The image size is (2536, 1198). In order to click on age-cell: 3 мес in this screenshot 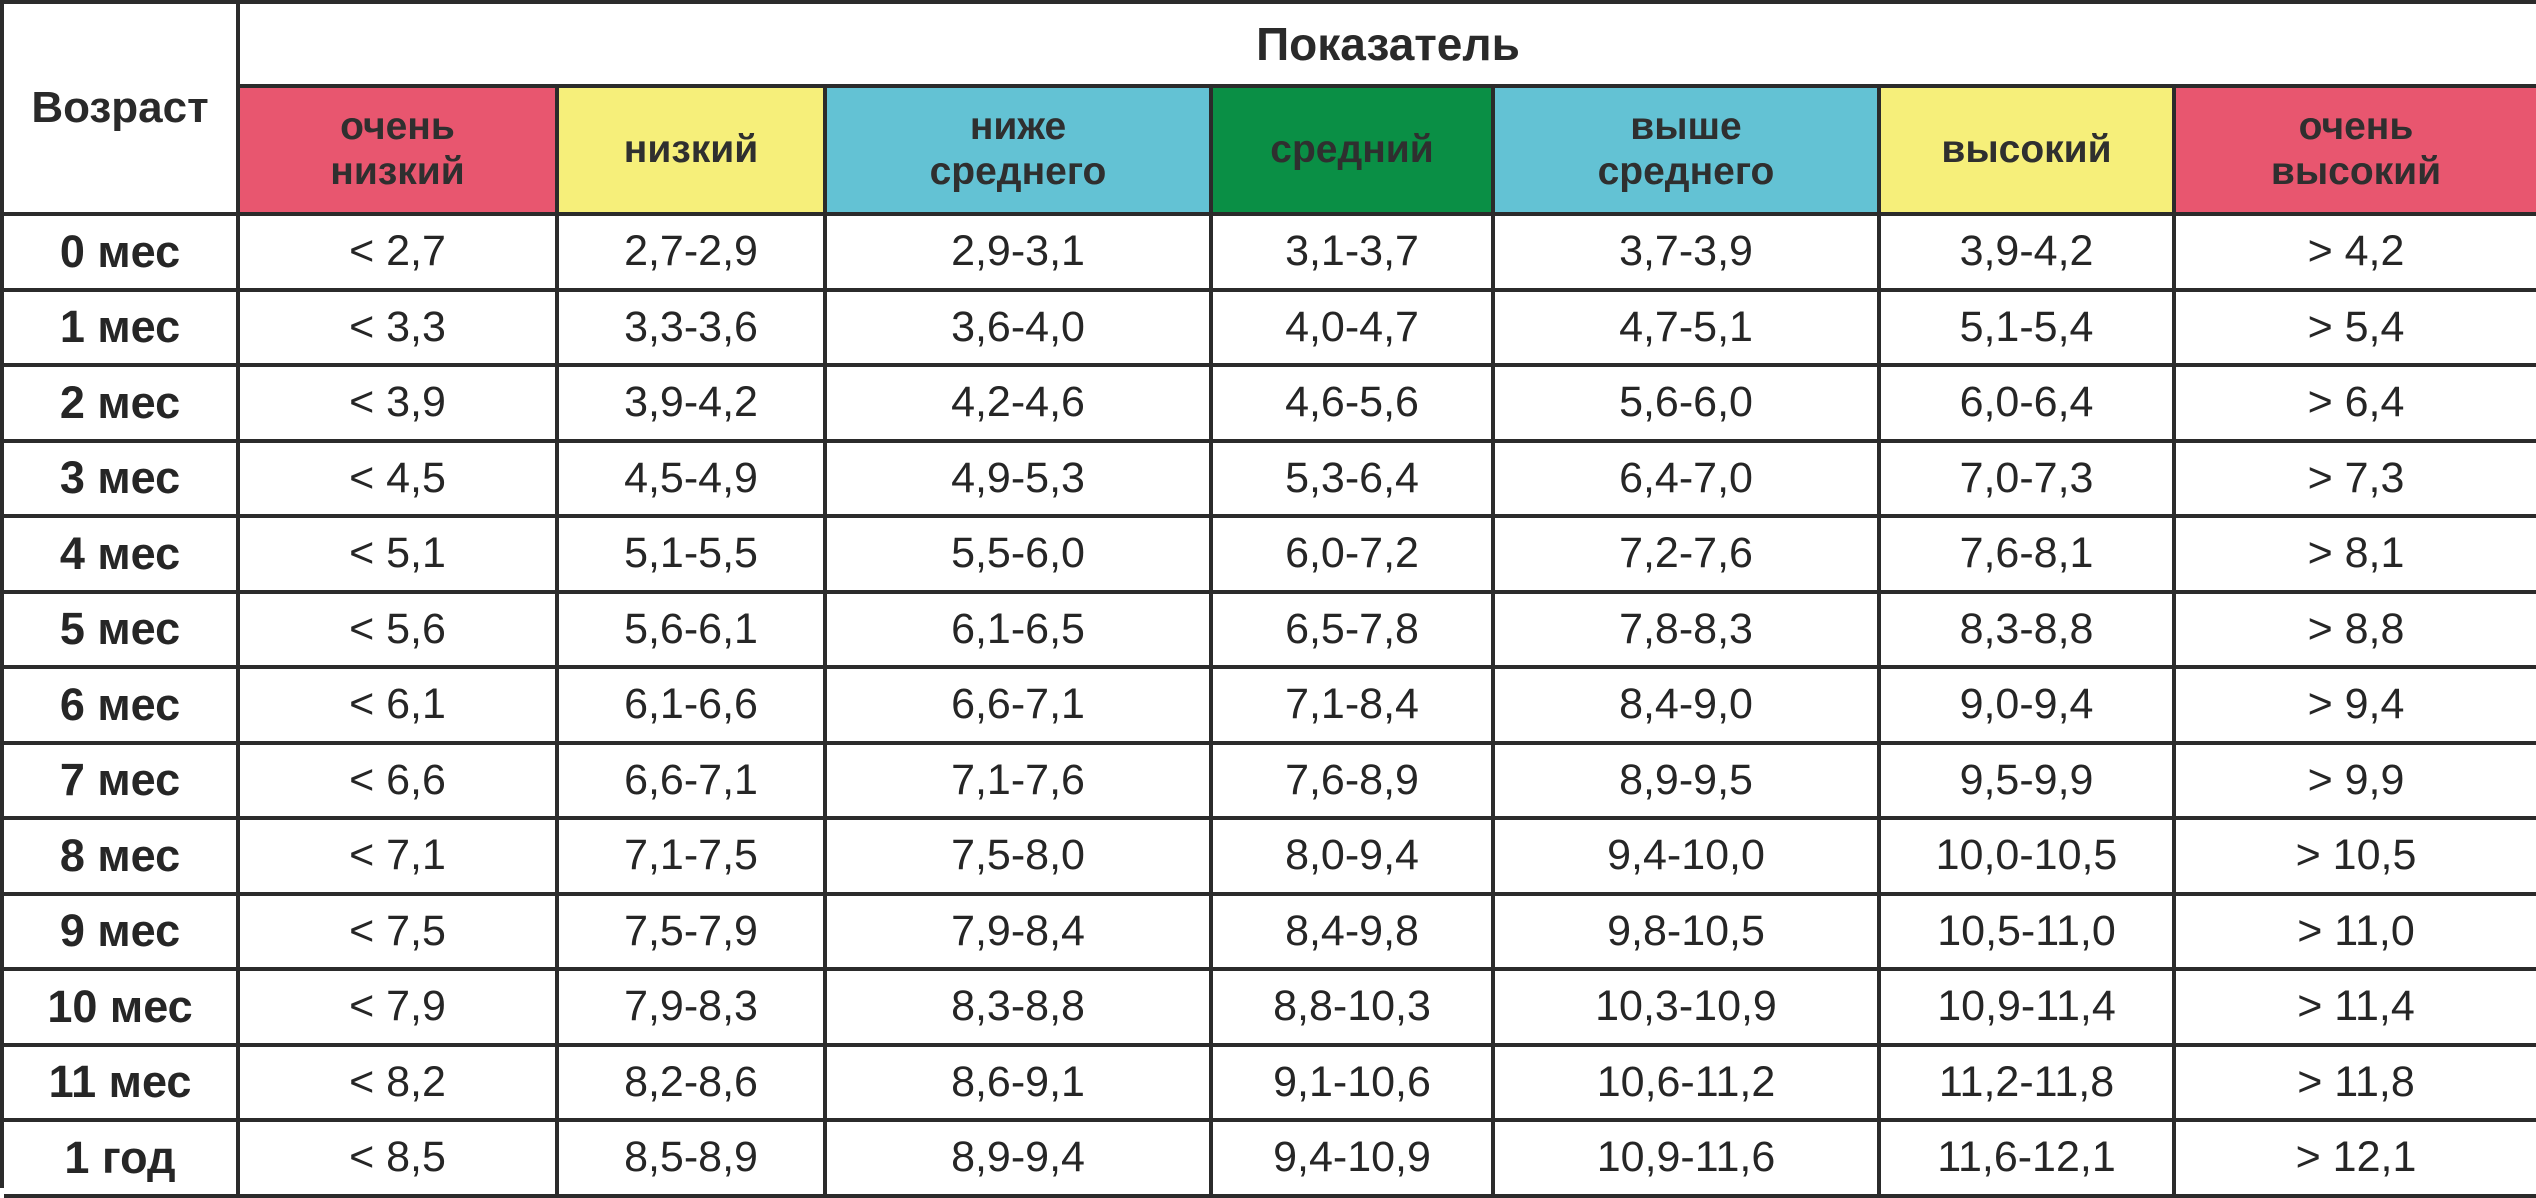, I will do `click(122, 480)`.